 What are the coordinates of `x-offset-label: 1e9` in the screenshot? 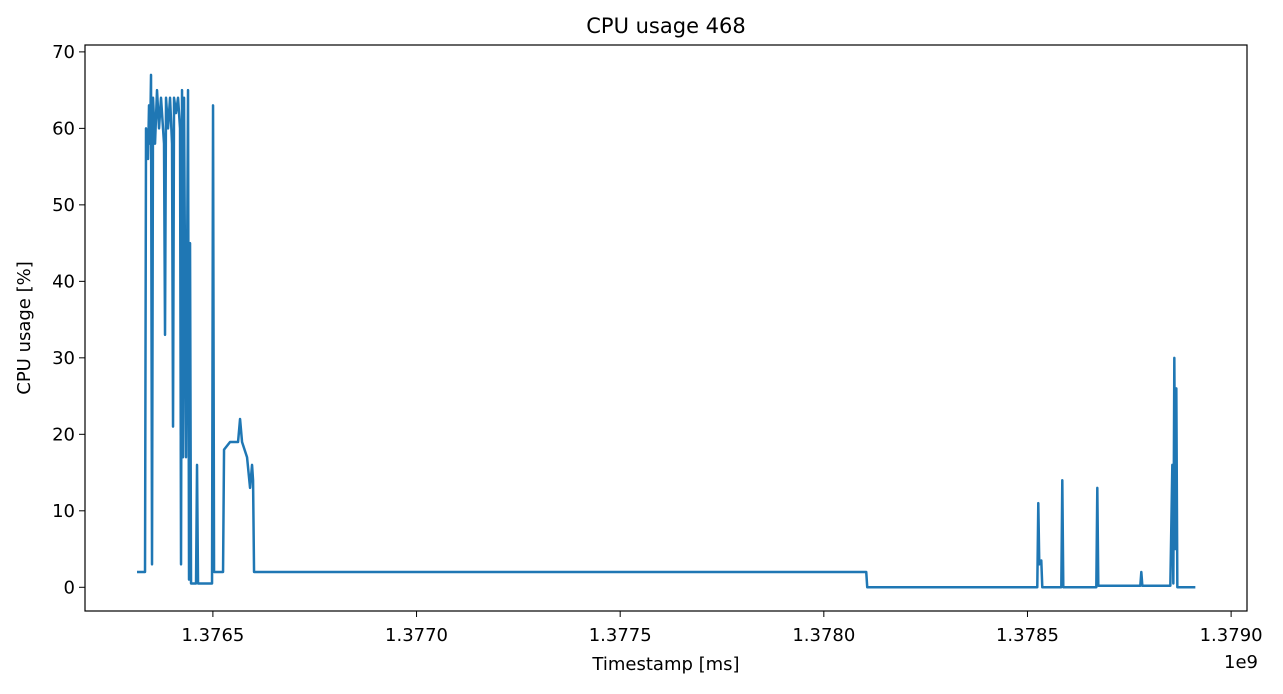 It's located at (1241, 662).